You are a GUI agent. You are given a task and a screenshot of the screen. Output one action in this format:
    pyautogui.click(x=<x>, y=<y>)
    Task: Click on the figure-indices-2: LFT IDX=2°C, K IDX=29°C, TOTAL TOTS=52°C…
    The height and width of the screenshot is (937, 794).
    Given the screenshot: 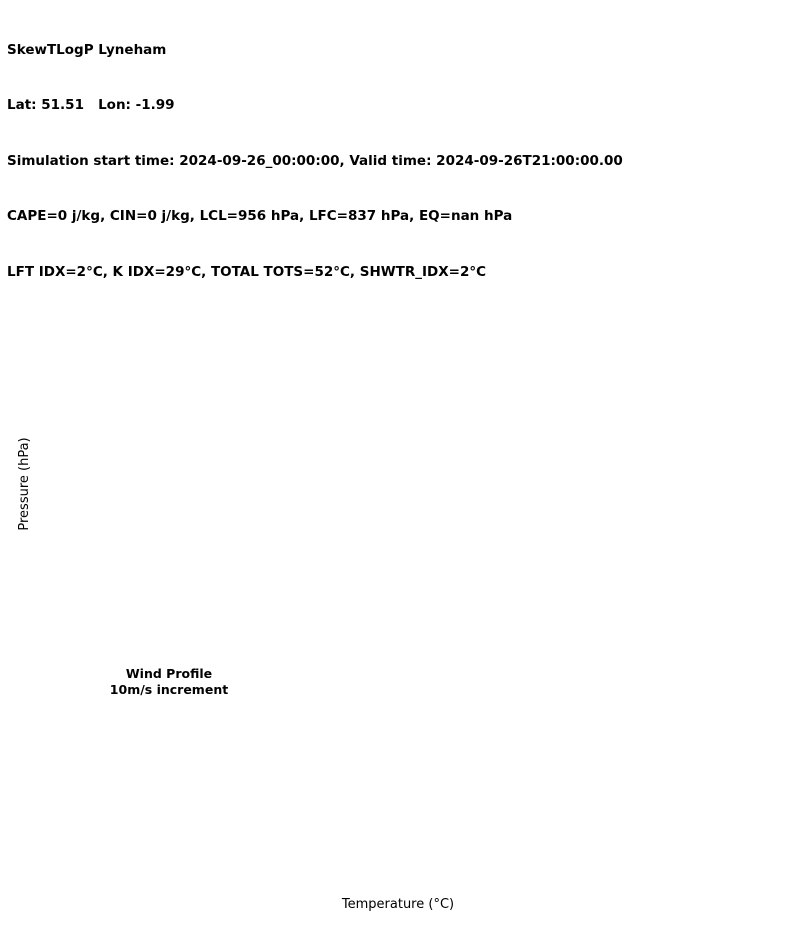 What is the action you would take?
    pyautogui.click(x=247, y=271)
    